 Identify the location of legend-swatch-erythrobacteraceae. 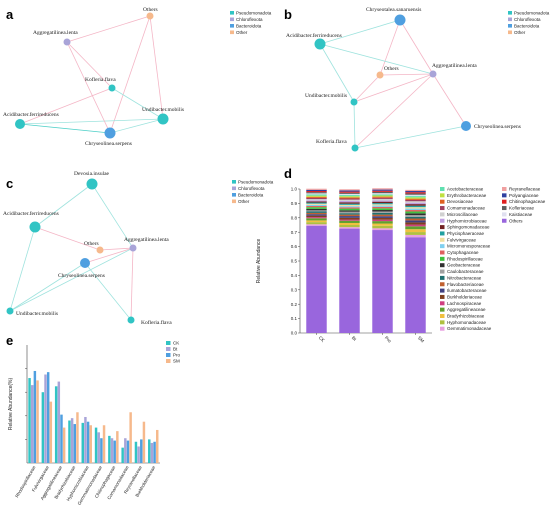
(442, 195).